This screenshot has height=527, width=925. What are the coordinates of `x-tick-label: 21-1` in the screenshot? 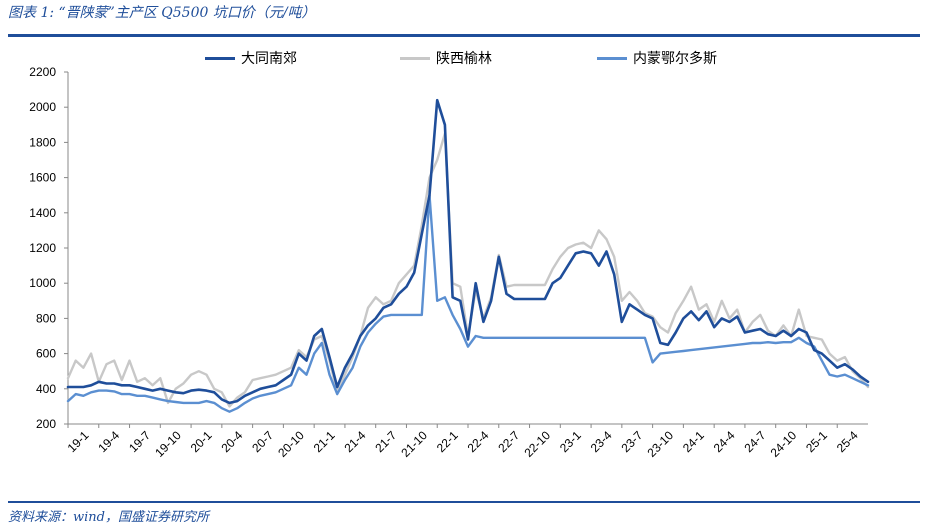 It's located at (324, 441).